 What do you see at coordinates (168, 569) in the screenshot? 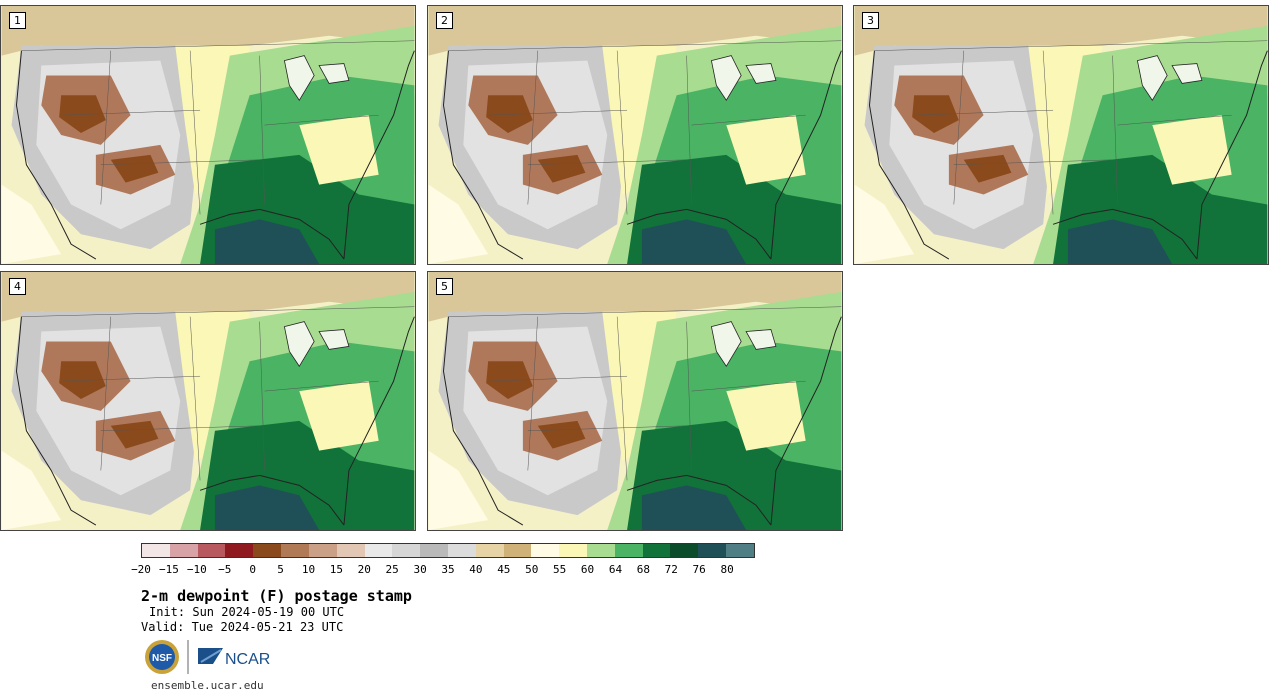
I see `colorbar-tick: −15` at bounding box center [168, 569].